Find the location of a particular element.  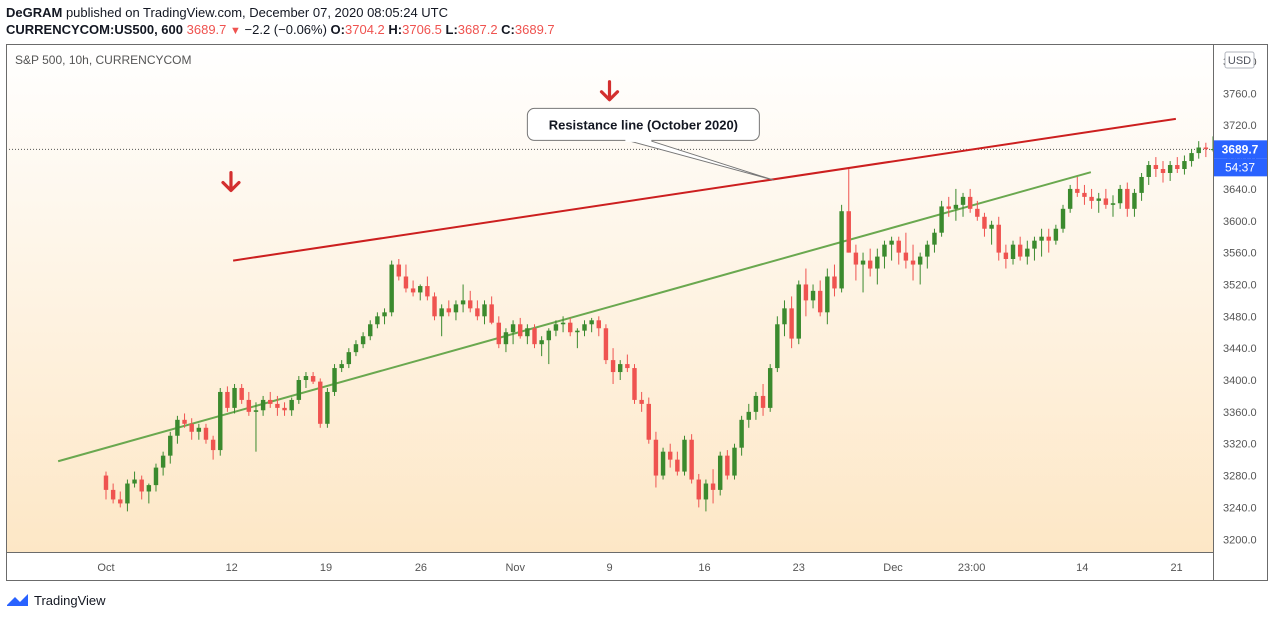

callout-text: Resistance line (October 2020) is located at coordinates (643, 124).